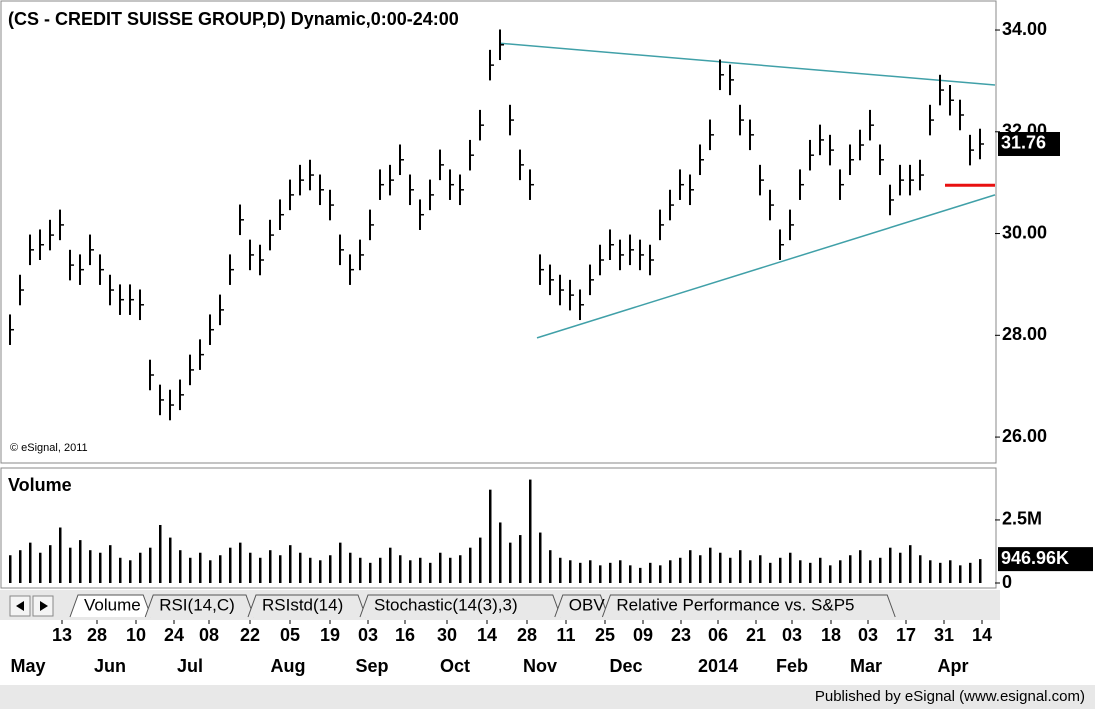 This screenshot has width=1095, height=709. I want to click on tab-label: Volume, so click(112, 604).